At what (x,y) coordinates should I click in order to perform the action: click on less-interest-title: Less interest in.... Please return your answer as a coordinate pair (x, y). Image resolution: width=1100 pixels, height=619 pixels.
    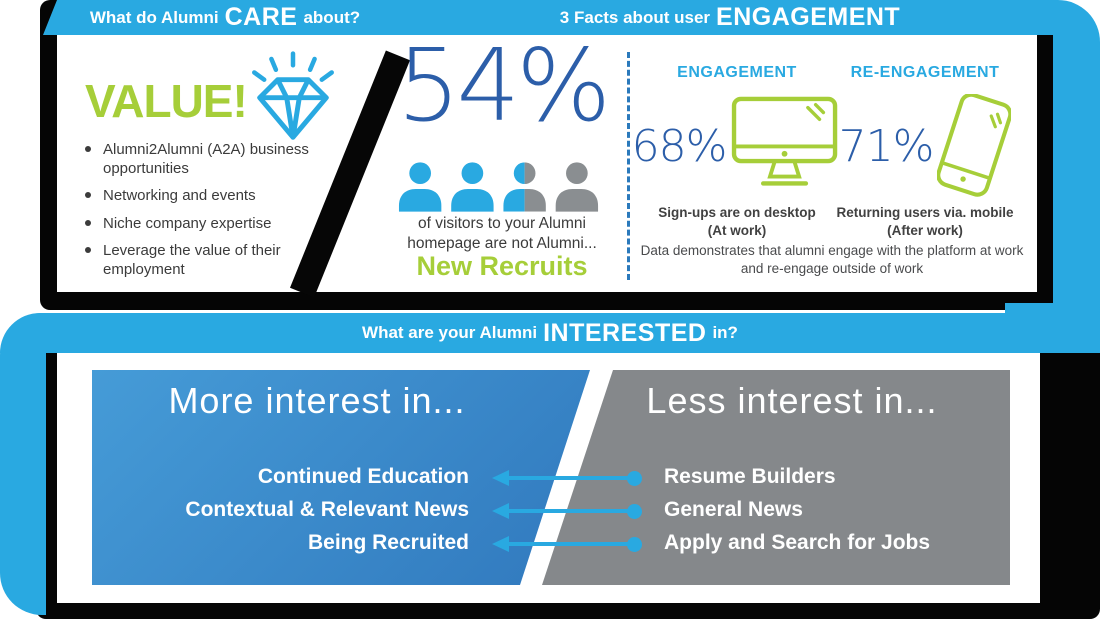
    Looking at the image, I should click on (792, 400).